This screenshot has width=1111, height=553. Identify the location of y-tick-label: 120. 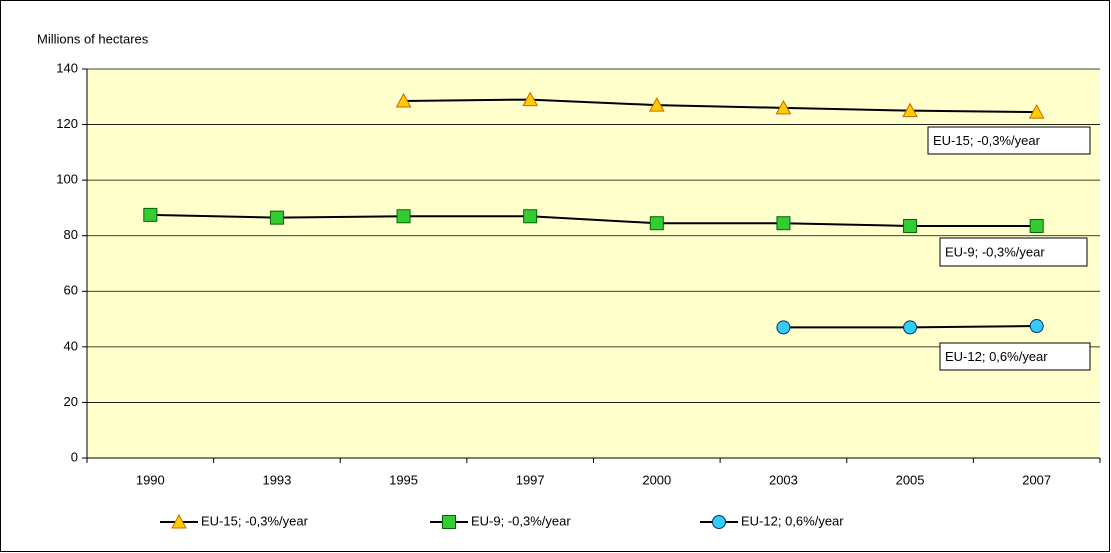
(67, 123).